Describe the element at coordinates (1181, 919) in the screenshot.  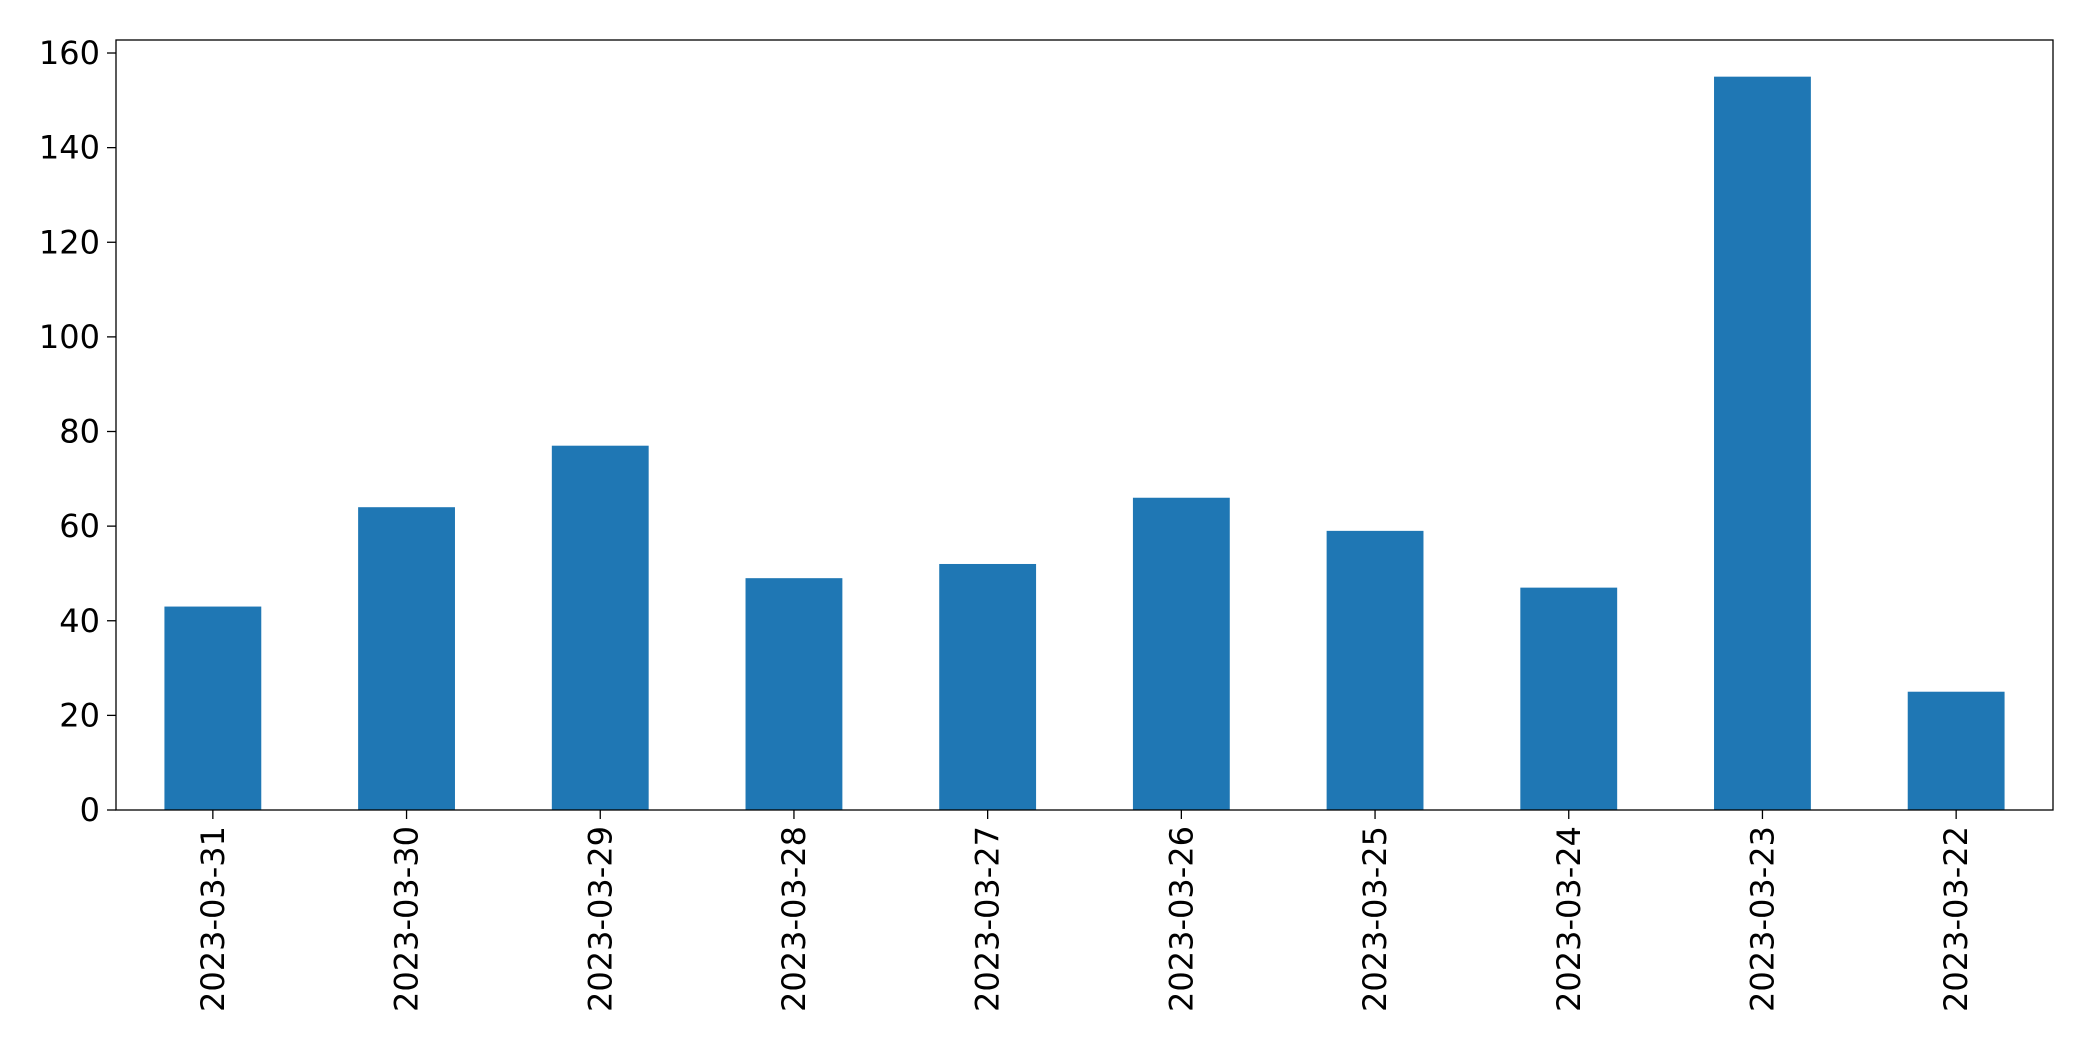
I see `x-tick-label: 2023-03-26` at that location.